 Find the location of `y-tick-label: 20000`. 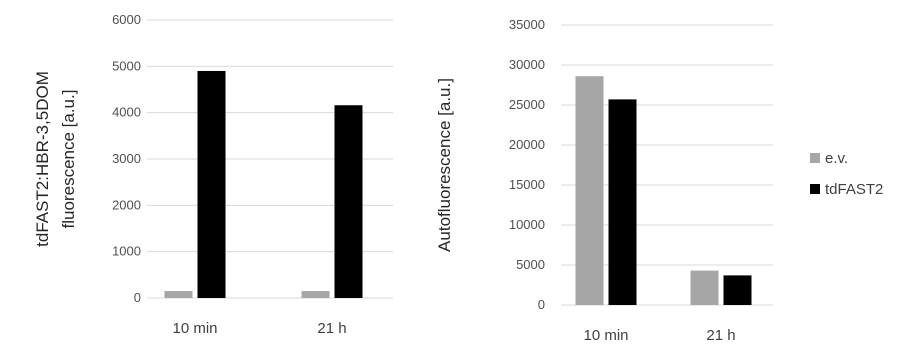

y-tick-label: 20000 is located at coordinates (527, 144).